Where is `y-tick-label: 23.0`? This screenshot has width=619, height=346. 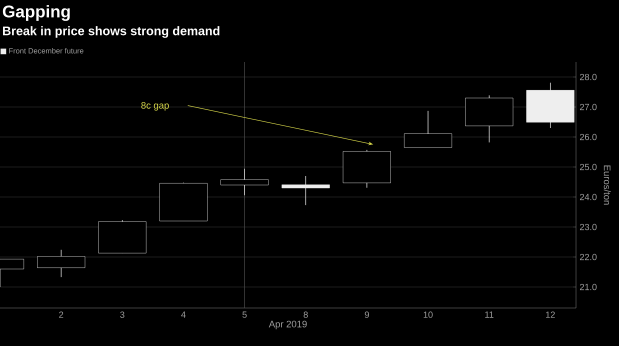 y-tick-label: 23.0 is located at coordinates (588, 227).